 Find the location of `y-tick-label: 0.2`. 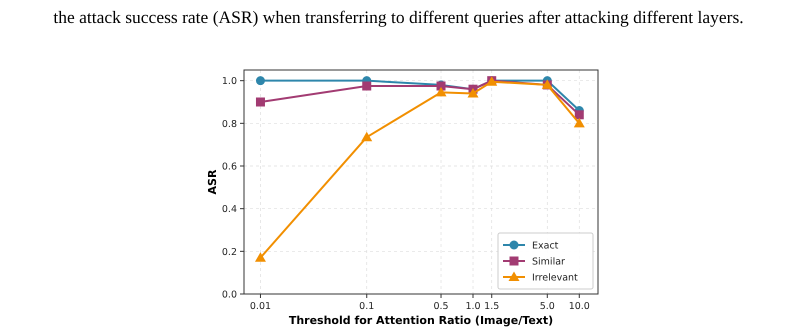

y-tick-label: 0.2 is located at coordinates (229, 252).